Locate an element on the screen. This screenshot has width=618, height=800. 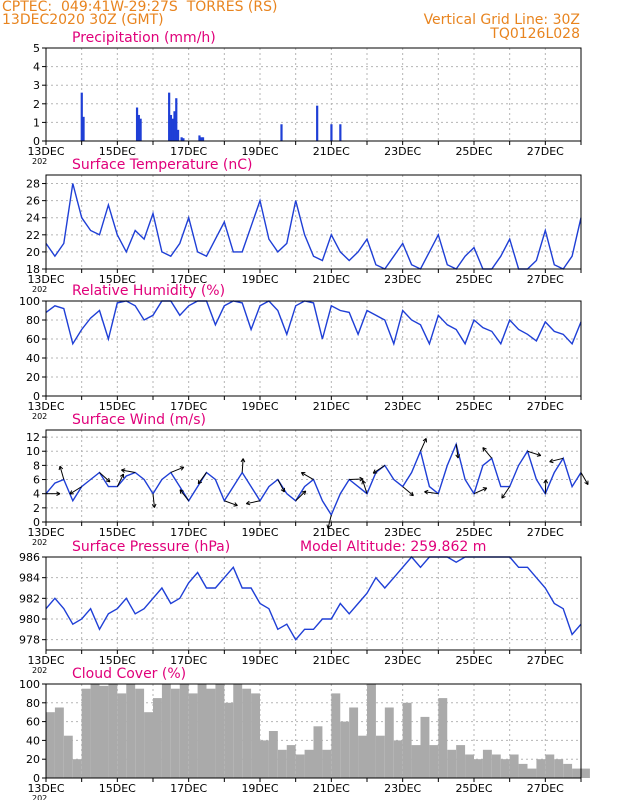
y-tick-label: 1 is located at coordinates (36, 122).